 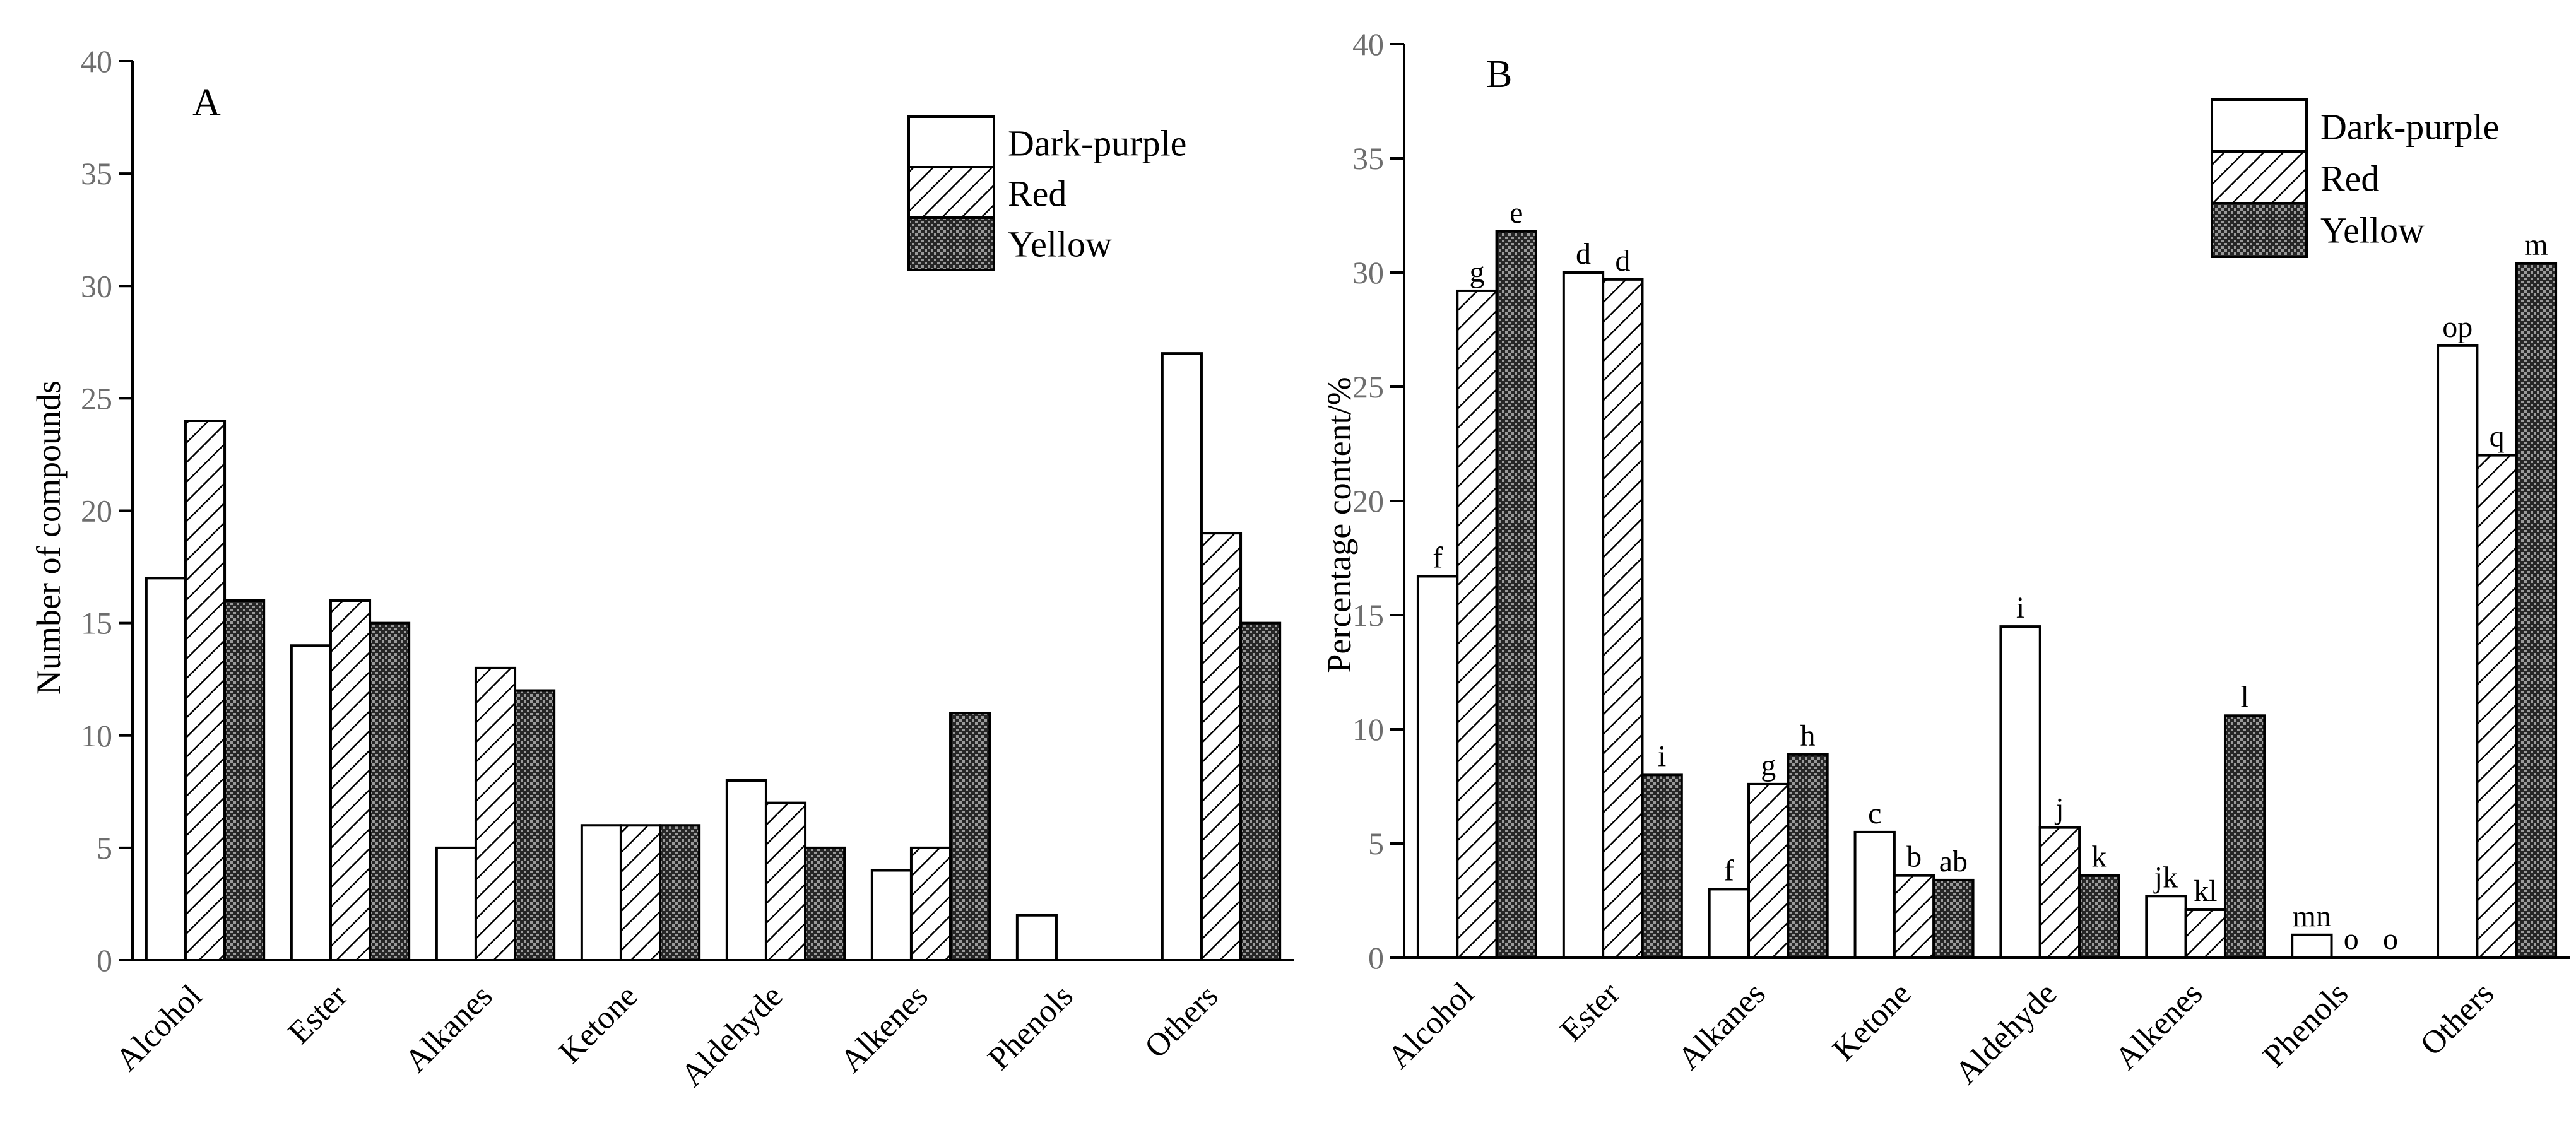 I want to click on y-tick-label: 25, so click(x=1368, y=386).